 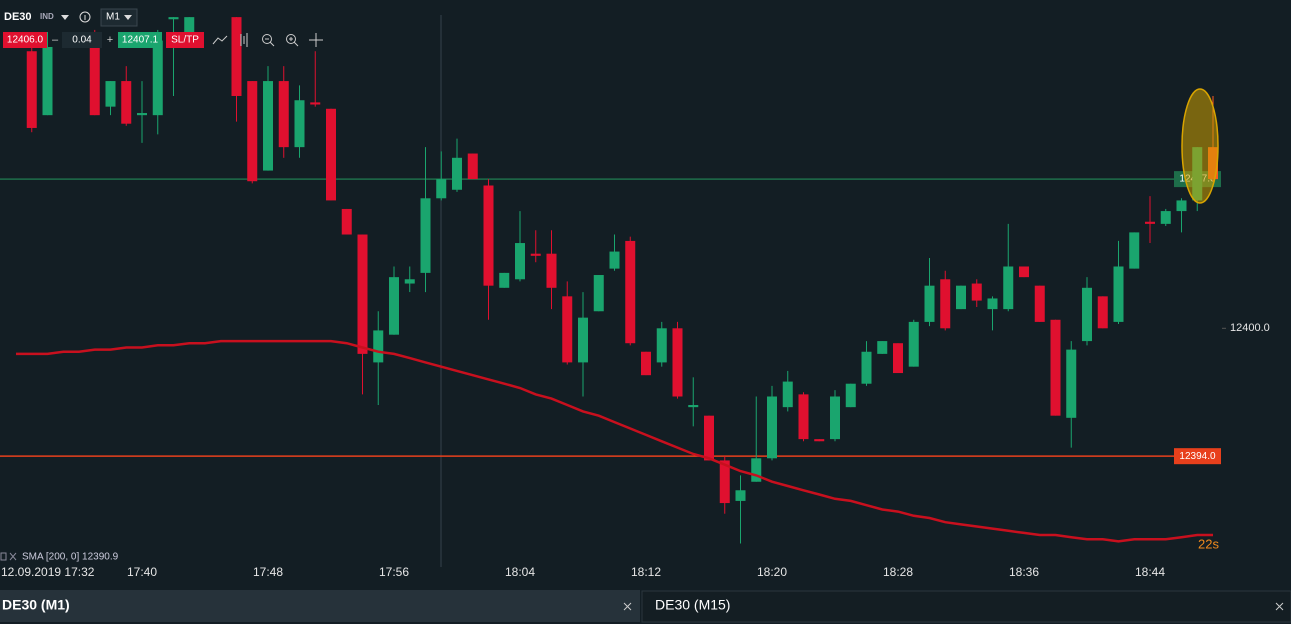 I want to click on increment: +, so click(x=110, y=40).